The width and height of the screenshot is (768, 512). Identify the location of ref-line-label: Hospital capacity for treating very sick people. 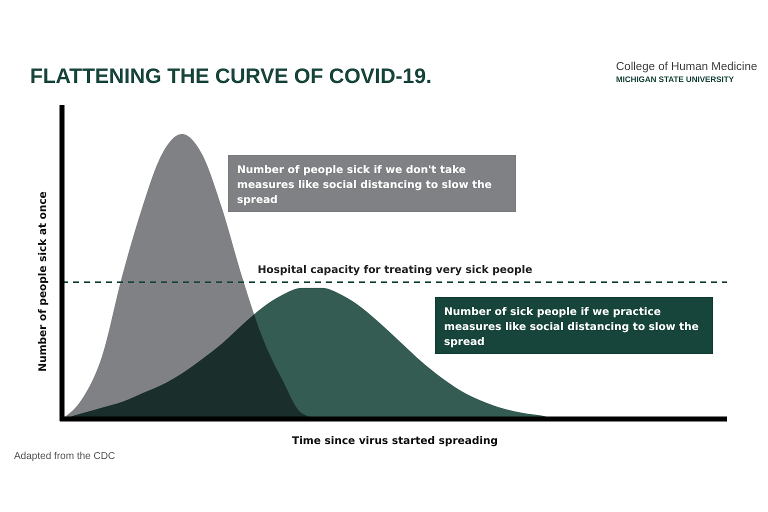
(395, 270).